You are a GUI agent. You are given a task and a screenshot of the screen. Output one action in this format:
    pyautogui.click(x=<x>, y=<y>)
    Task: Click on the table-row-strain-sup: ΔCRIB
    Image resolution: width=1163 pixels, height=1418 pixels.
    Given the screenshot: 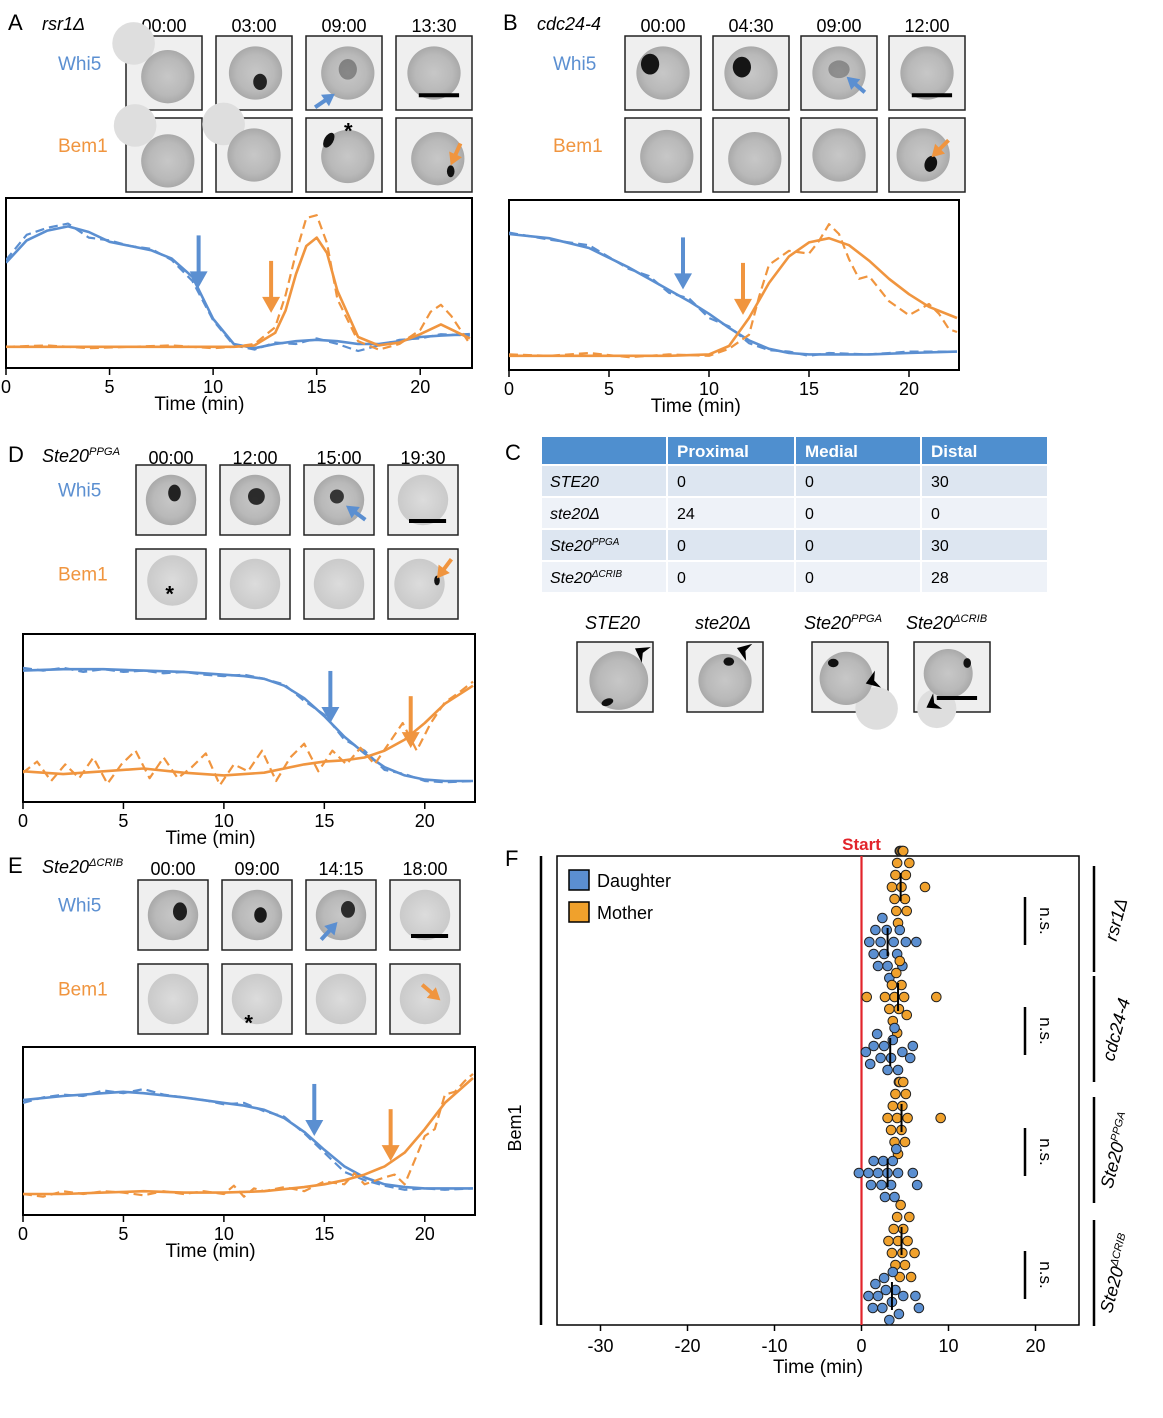 What is the action you would take?
    pyautogui.click(x=607, y=574)
    